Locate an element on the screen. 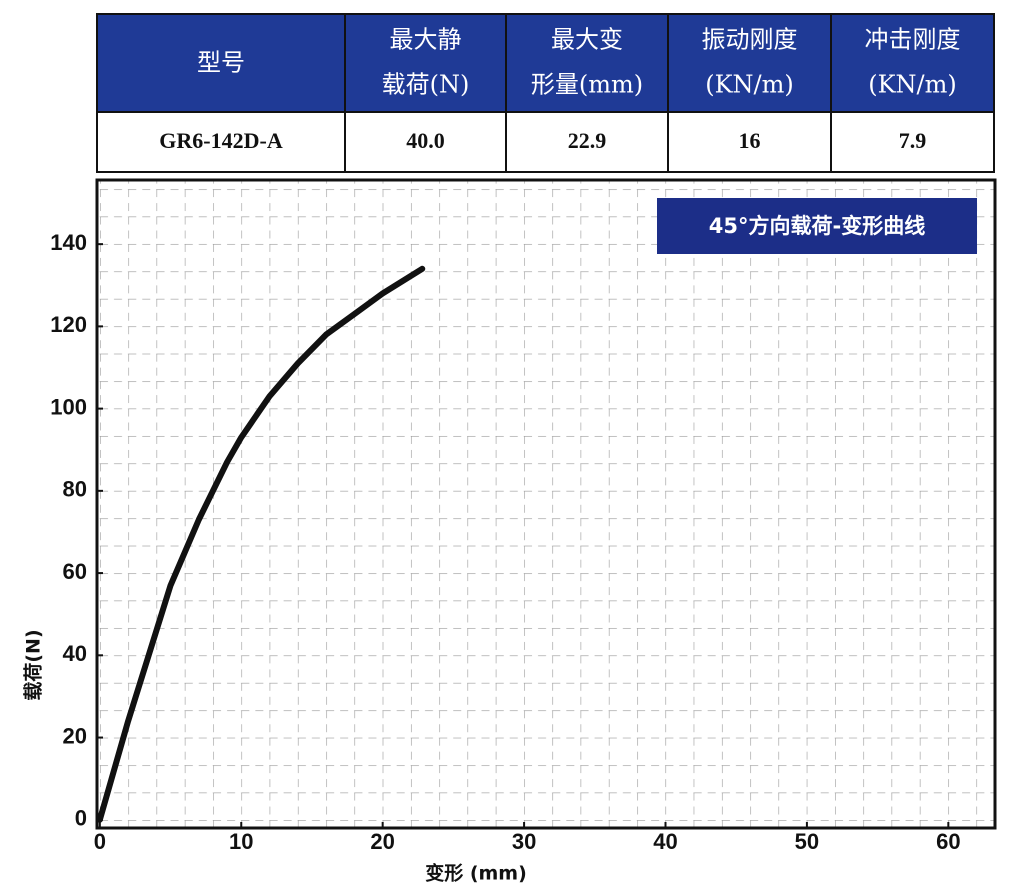 Image resolution: width=1021 pixels, height=887 pixels. y-tick-label: 100 is located at coordinates (68, 406).